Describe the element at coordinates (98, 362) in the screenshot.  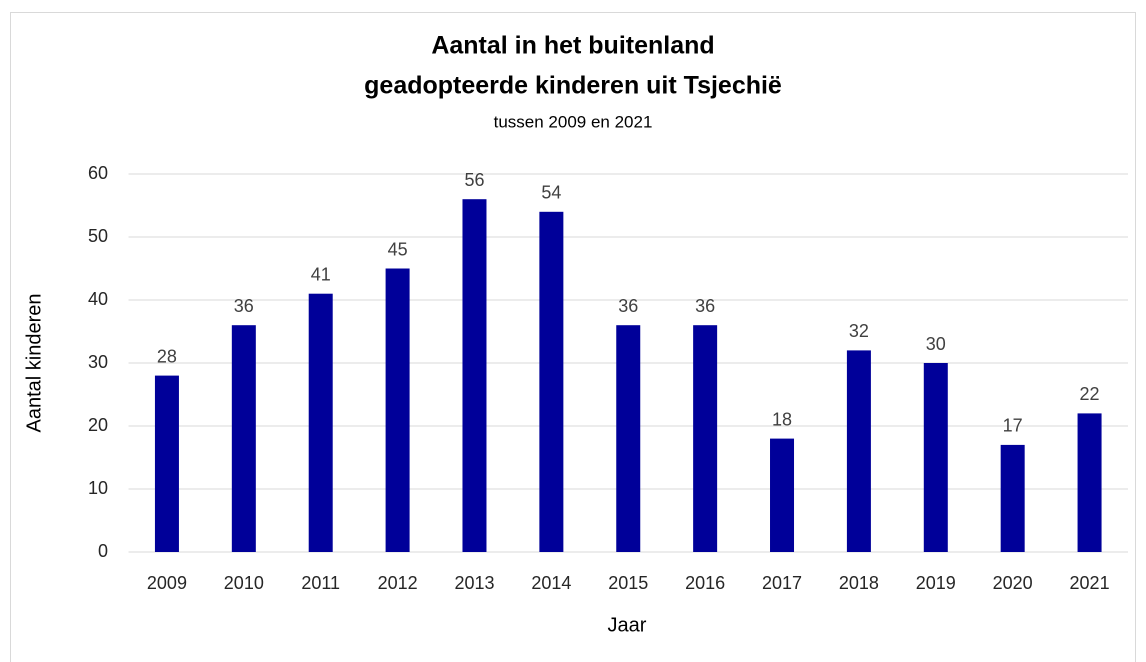
I see `y-tick-label: 30` at that location.